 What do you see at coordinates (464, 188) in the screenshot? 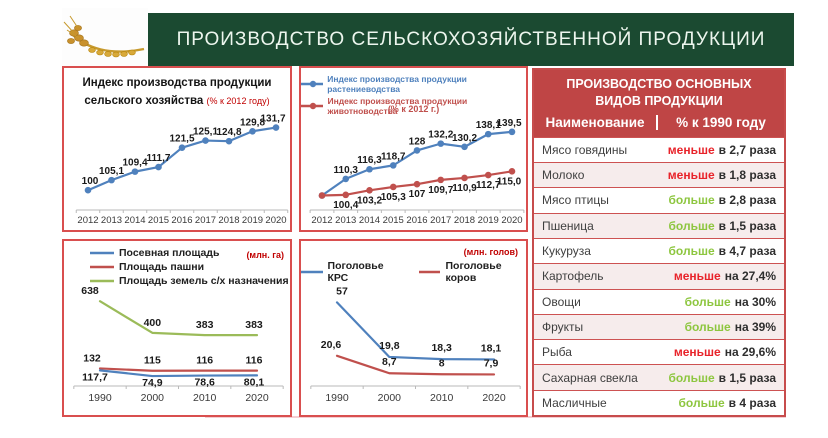
I see `data-label: 110,9` at bounding box center [464, 188].